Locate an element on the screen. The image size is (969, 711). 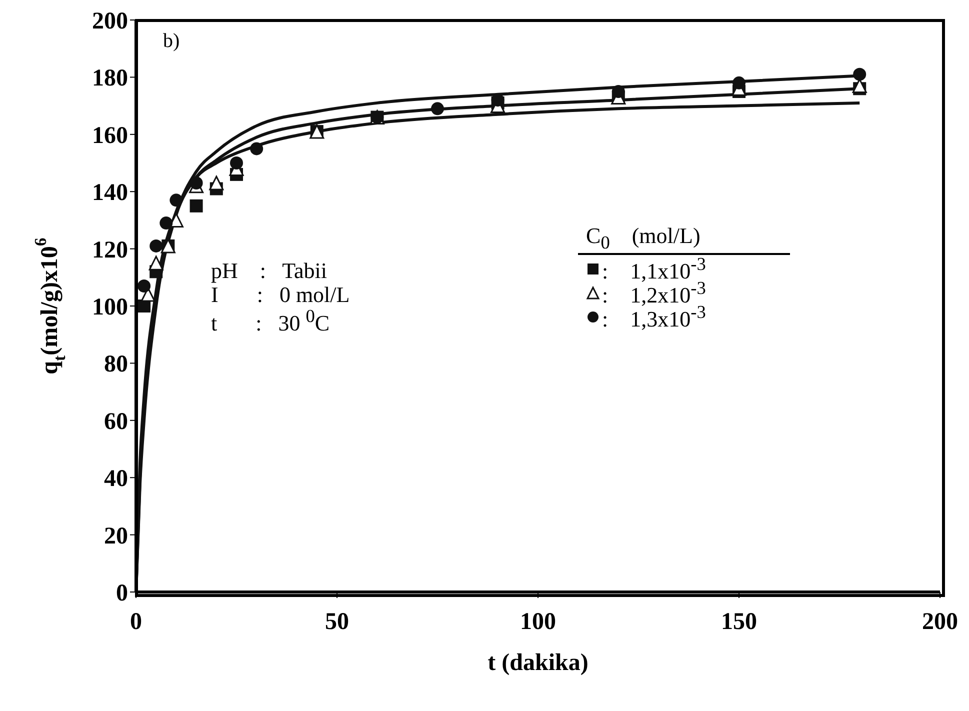
annotation: t : 30 $^{0}$C is located at coordinates (270, 321).